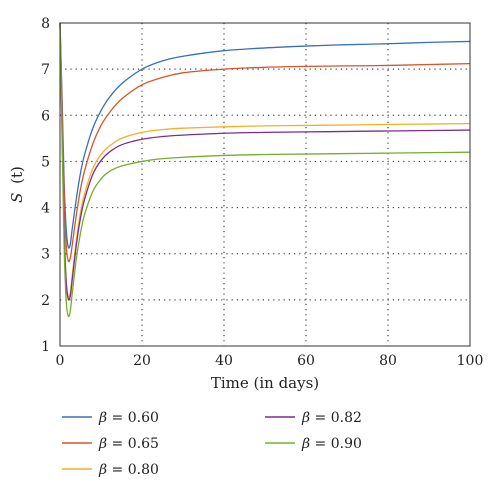  I want to click on legend-value: 0.90, so click(346, 444).